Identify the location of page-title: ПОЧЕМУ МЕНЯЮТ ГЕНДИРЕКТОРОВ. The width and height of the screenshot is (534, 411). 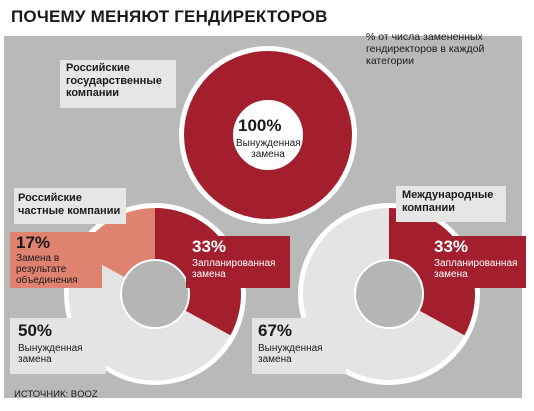
(169, 16).